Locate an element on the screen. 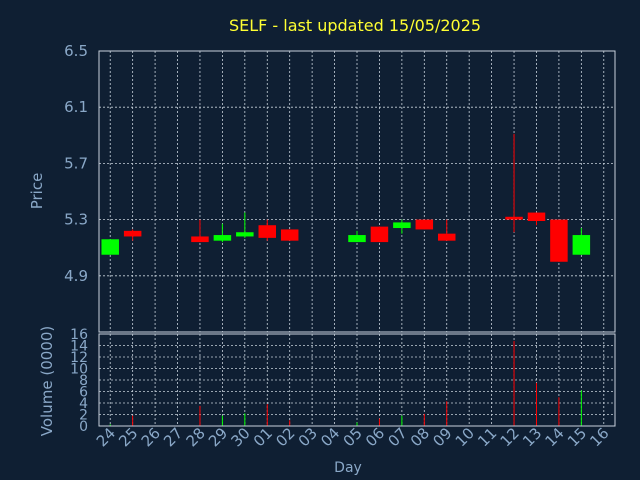 The width and height of the screenshot is (640, 480). price-tick-label: 5.3 is located at coordinates (76, 220).